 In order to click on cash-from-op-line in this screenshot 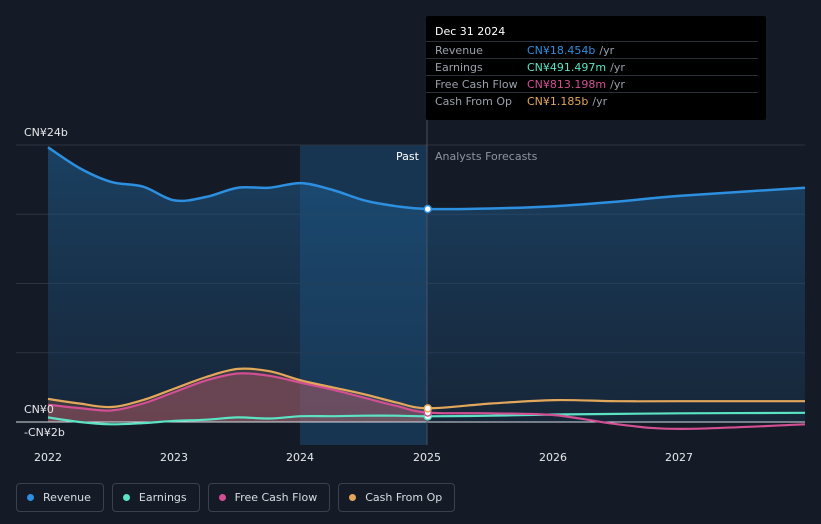, I will do `click(426, 388)`.